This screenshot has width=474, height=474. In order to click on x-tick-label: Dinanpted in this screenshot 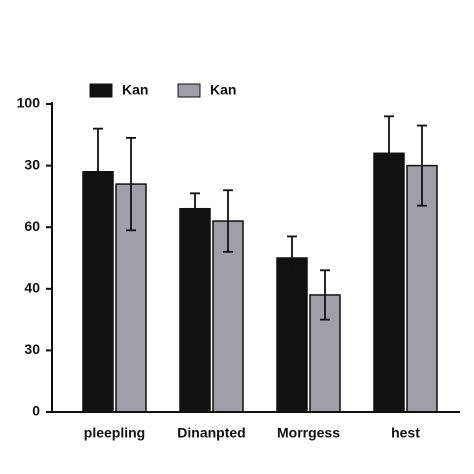, I will do `click(211, 433)`.